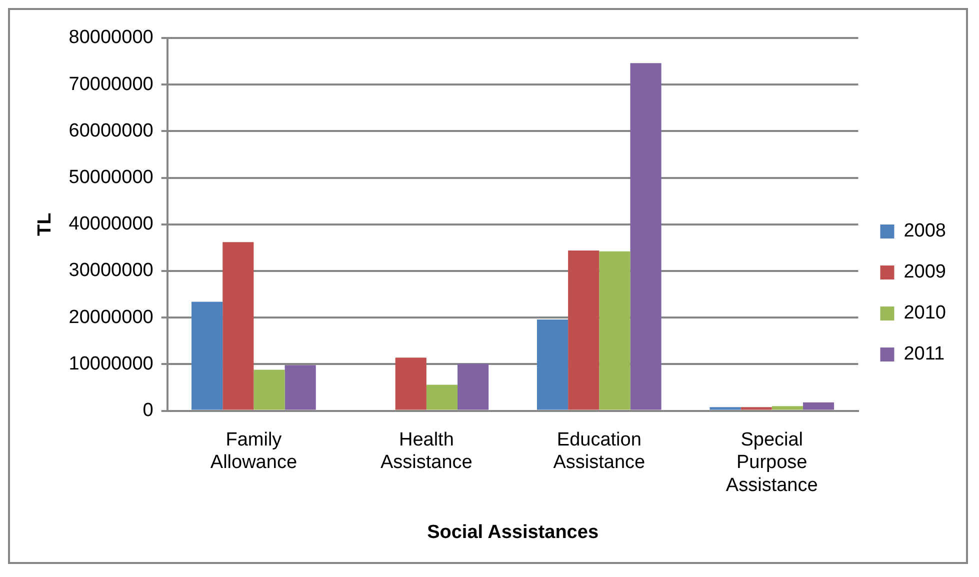 This screenshot has height=577, width=979. Describe the element at coordinates (925, 231) in the screenshot. I see `legend-label: 2008` at that location.